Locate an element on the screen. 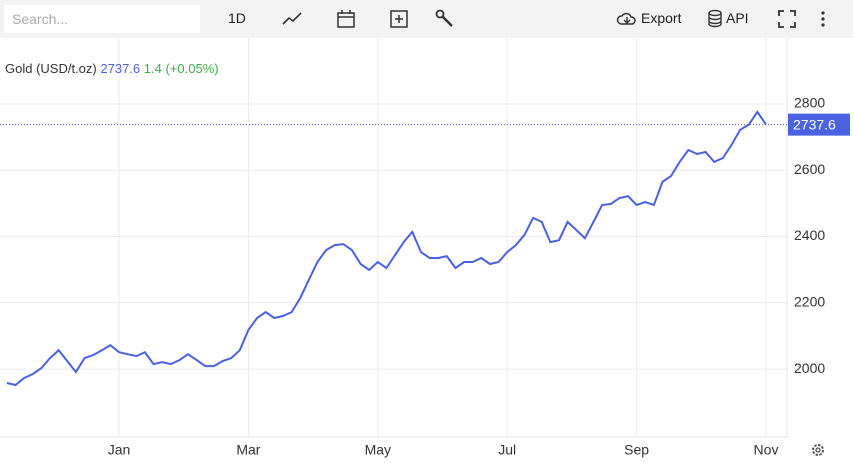 Image resolution: width=853 pixels, height=463 pixels. x-tick-label: Mar is located at coordinates (248, 450).